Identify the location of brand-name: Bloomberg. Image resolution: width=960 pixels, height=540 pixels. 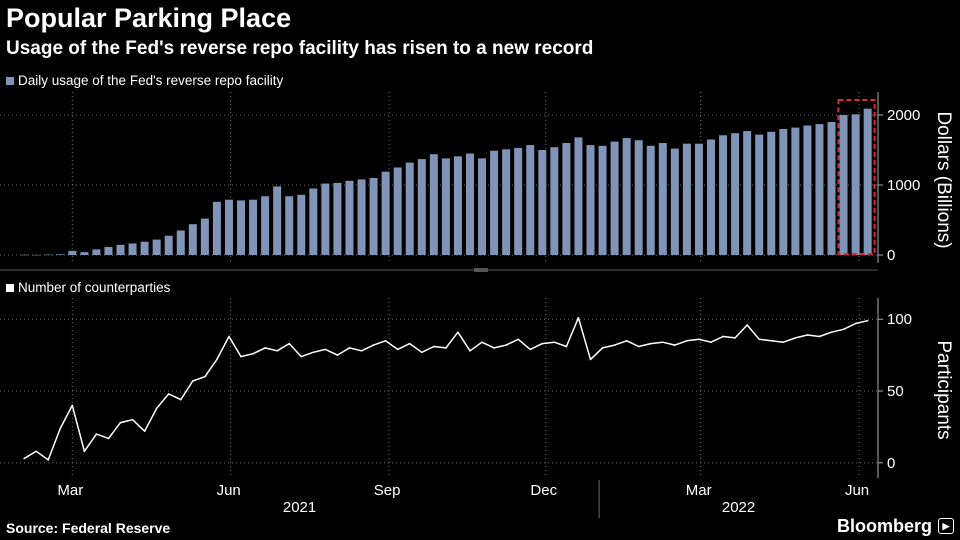
(884, 526).